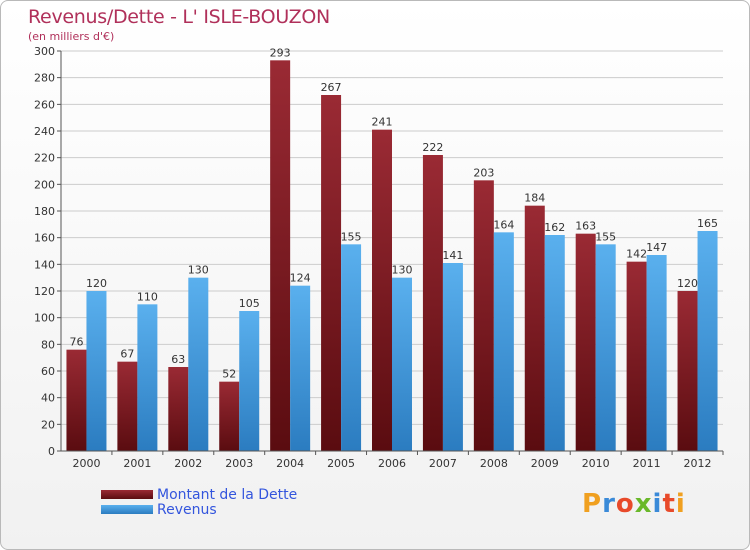 The height and width of the screenshot is (550, 750). Describe the element at coordinates (44, 158) in the screenshot. I see `y-tick-label: 220` at that location.